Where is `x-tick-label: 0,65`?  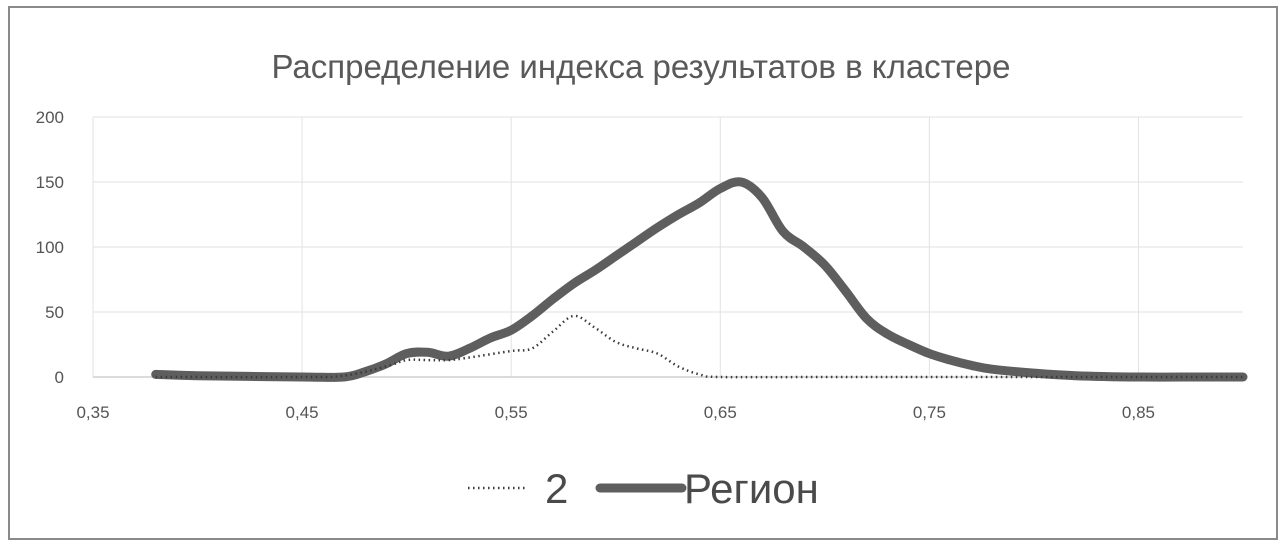 x-tick-label: 0,65 is located at coordinates (720, 412).